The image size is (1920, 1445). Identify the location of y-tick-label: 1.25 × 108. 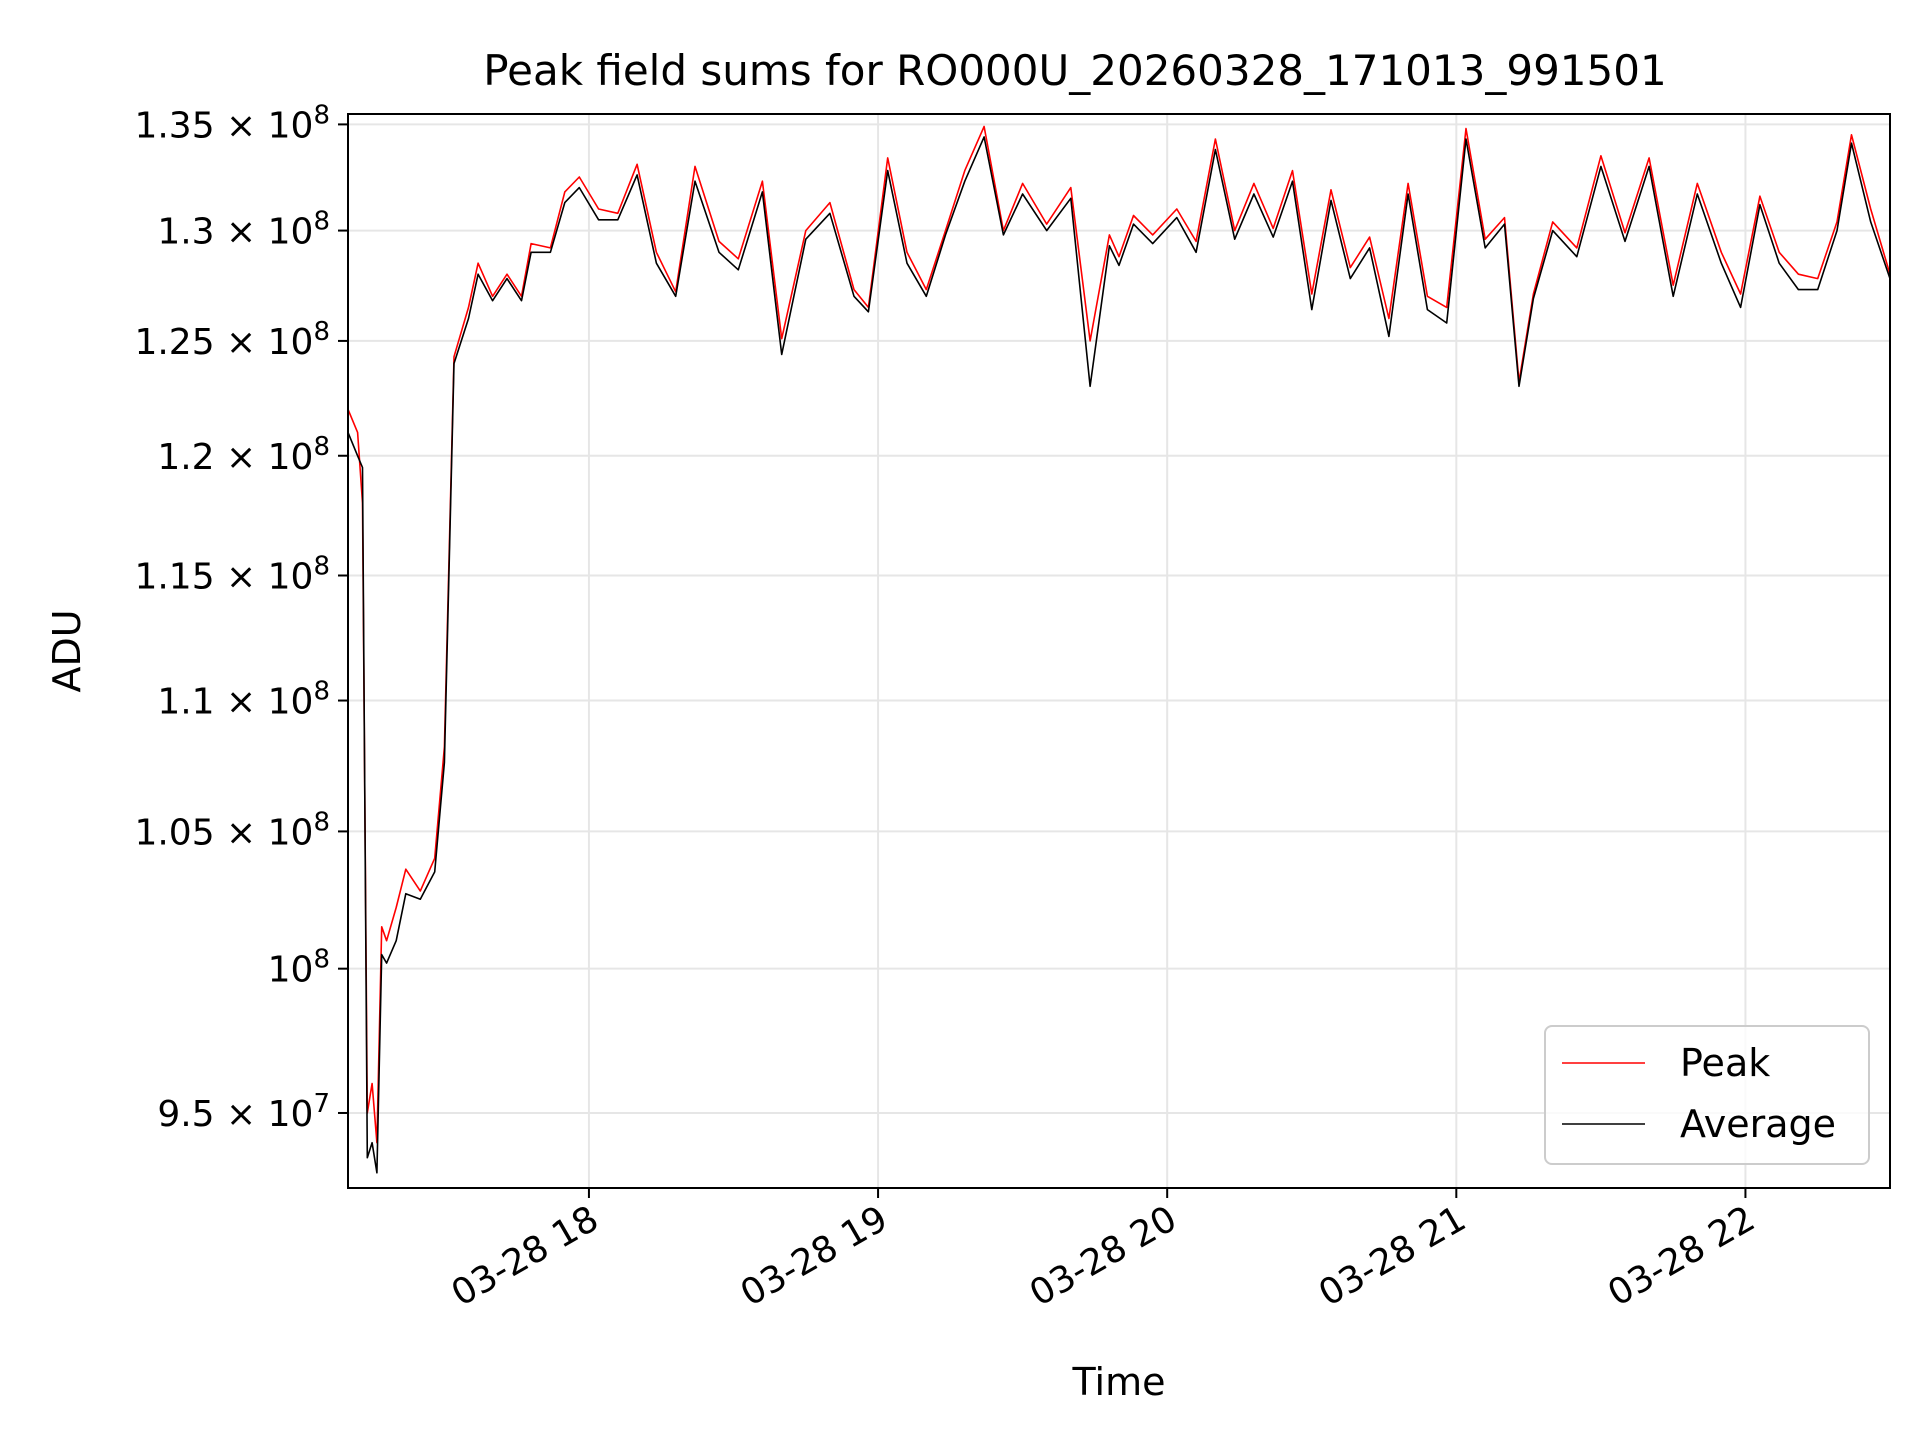
(232, 340).